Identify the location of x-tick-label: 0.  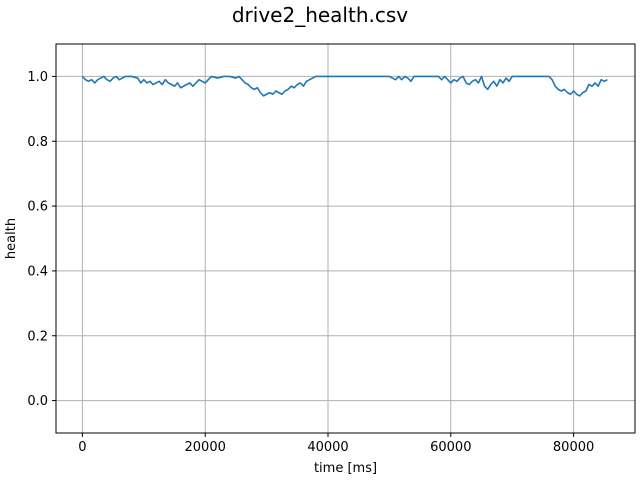
(82, 447).